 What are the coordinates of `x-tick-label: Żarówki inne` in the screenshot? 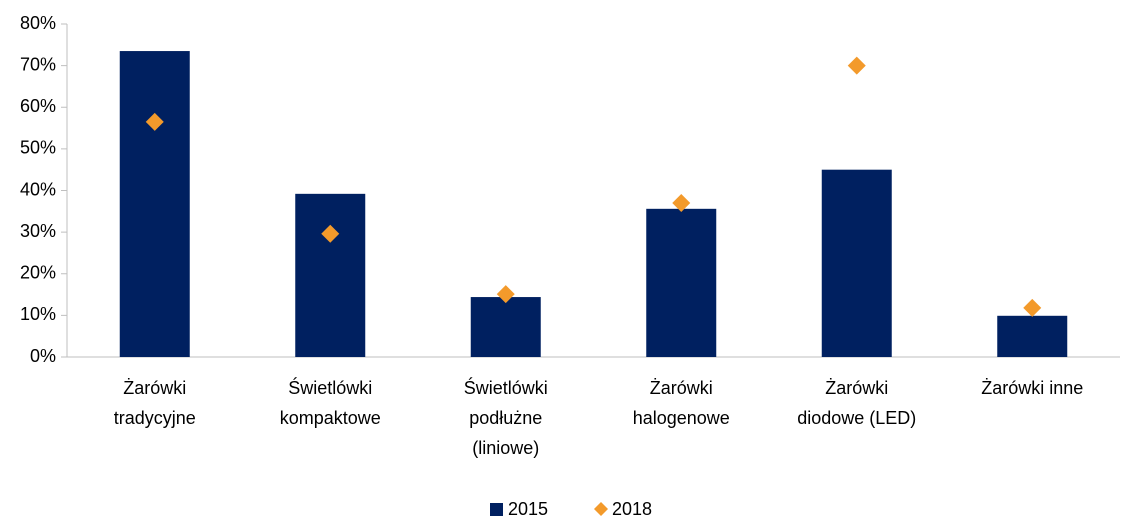 It's located at (1032, 388).